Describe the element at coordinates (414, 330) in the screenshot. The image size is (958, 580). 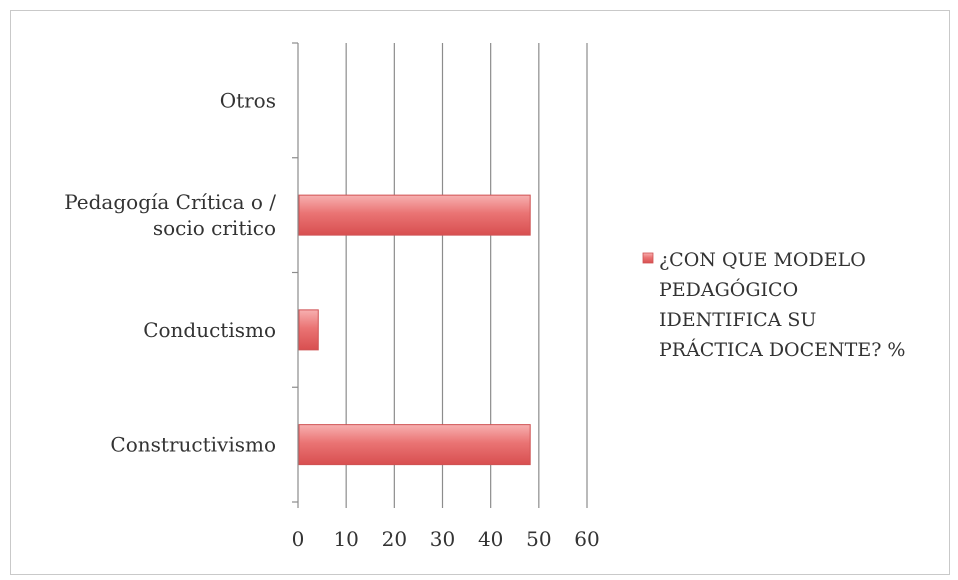
I see `bar-layer` at that location.